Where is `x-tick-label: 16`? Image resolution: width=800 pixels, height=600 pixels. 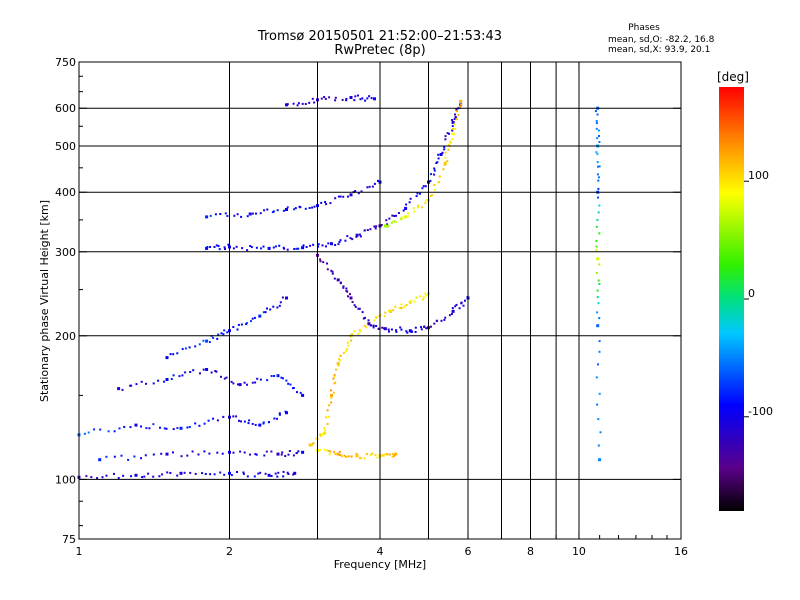 x-tick-label: 16 is located at coordinates (681, 551).